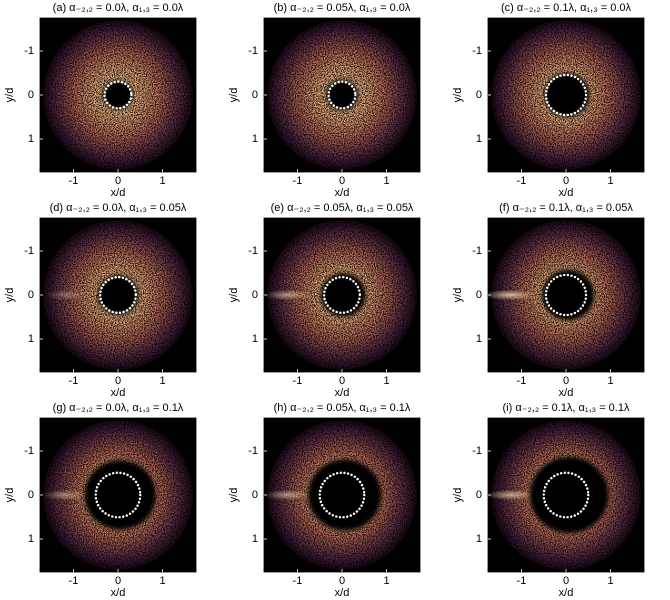  I want to click on panel-title: (a) α₋₂,₂ = 0.0λ, α₁,₃ = 0.0λ, so click(118, 8).